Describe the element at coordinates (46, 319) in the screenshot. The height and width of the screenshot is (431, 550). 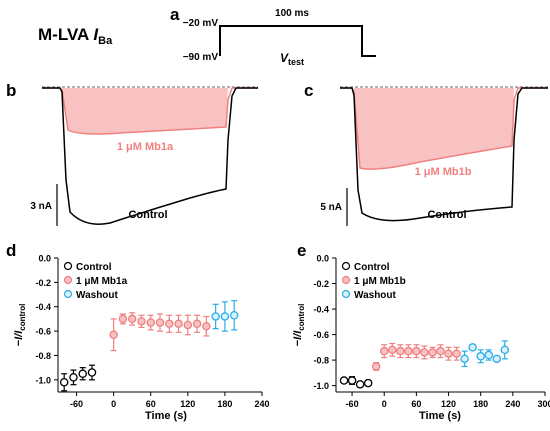
I see `y-ticks-d: -1.0 -0.8 -0.6 -0.4 -0.2 0.0` at that location.